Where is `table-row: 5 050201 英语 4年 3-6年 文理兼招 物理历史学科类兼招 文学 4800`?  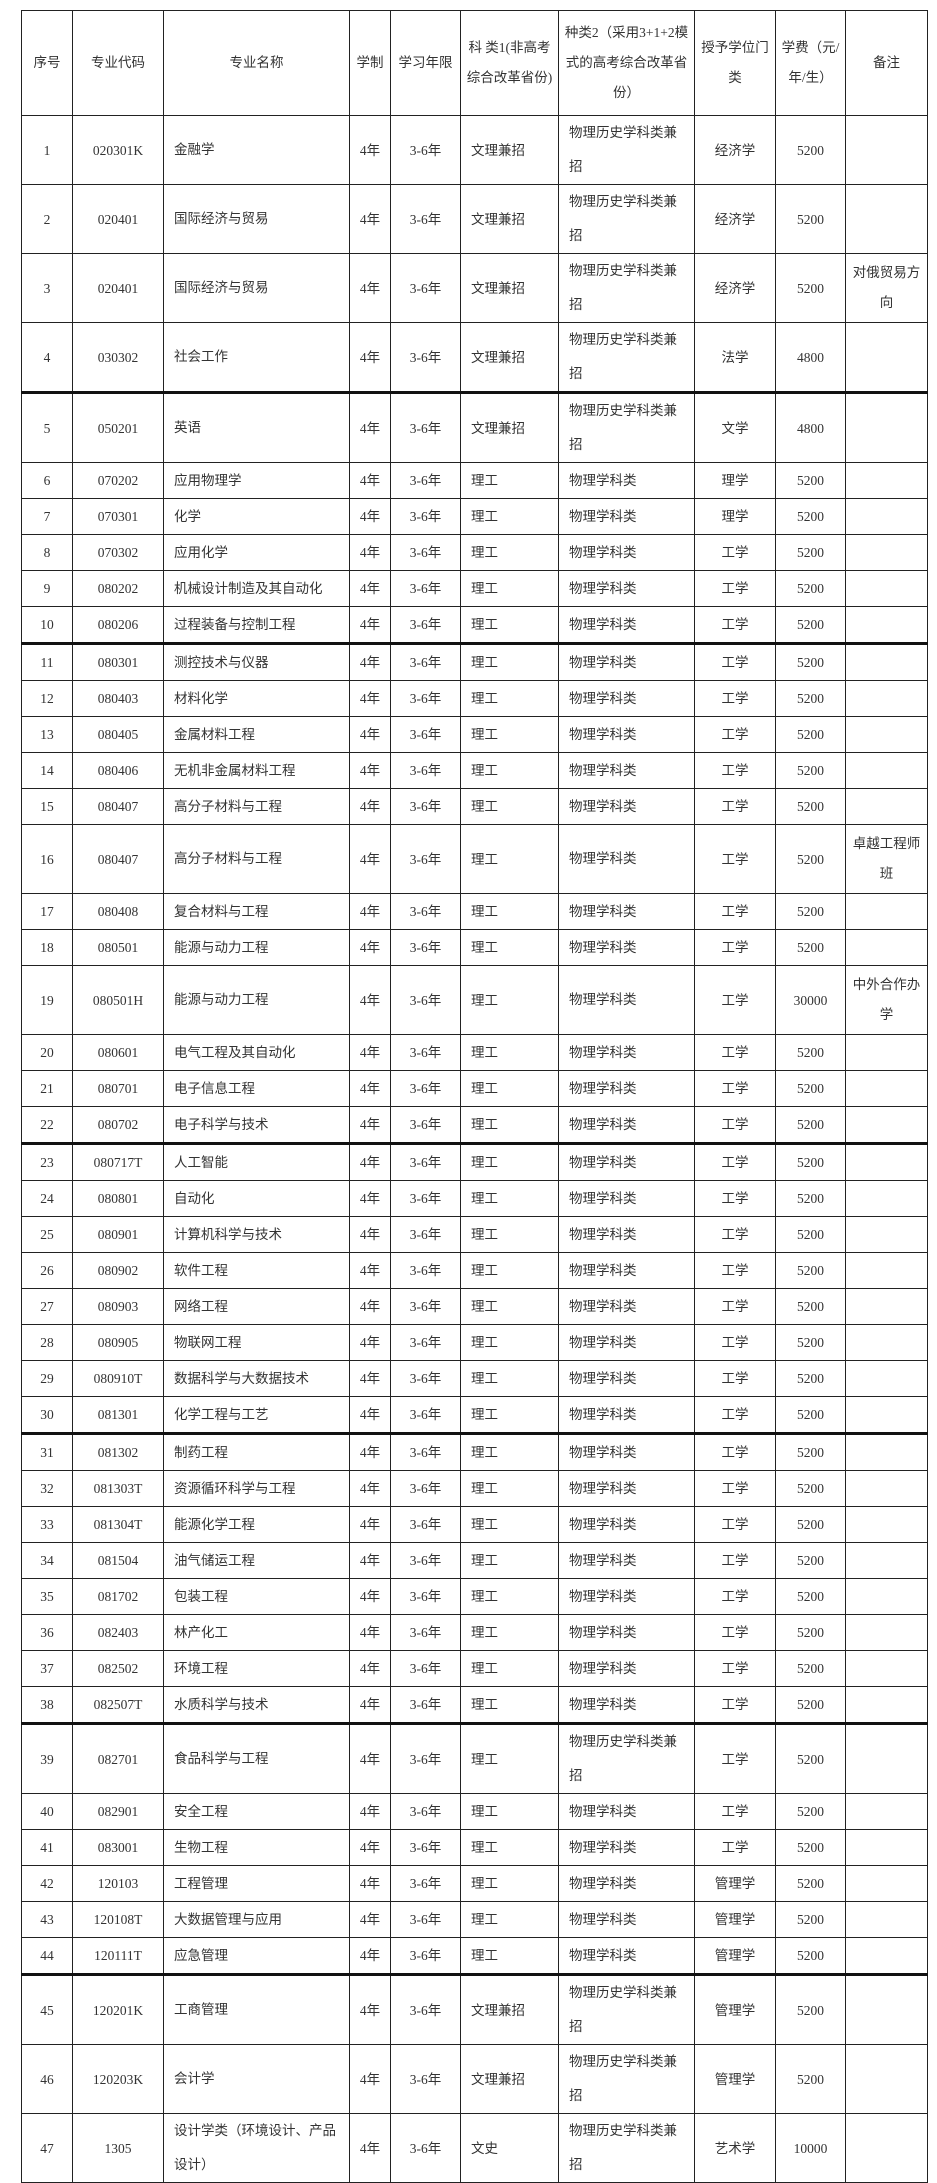
table-row: 5 050201 英语 4年 3-6年 文理兼招 物理历史学科类兼招 文学 4800 is located at coordinates (474, 427).